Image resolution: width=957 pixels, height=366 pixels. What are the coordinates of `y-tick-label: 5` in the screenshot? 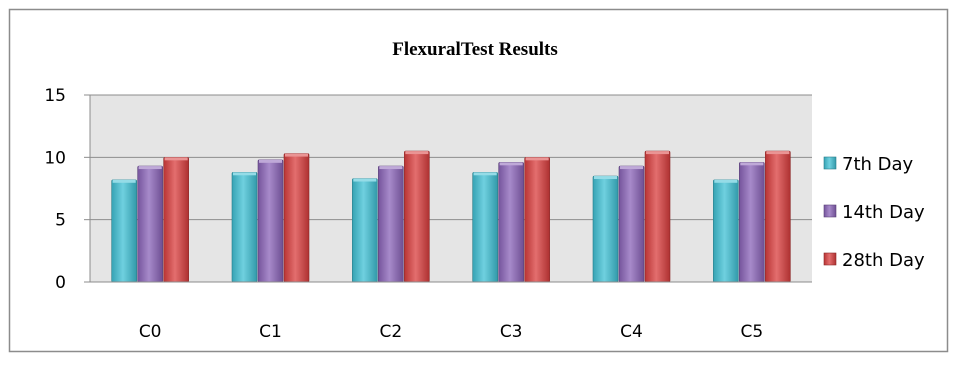 It's located at (60, 221).